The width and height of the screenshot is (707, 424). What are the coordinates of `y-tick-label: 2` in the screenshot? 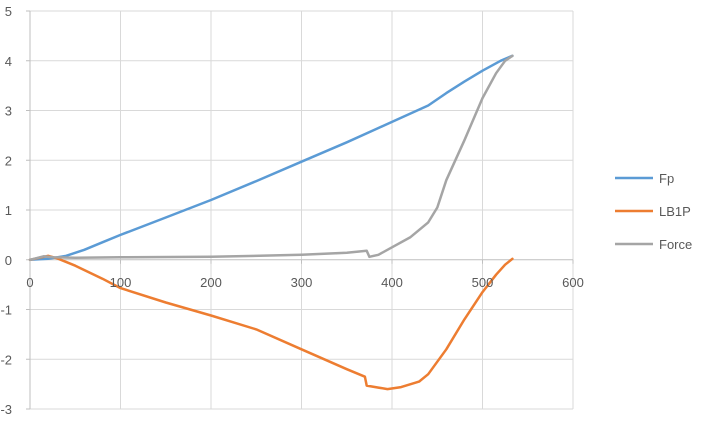 It's located at (8, 160).